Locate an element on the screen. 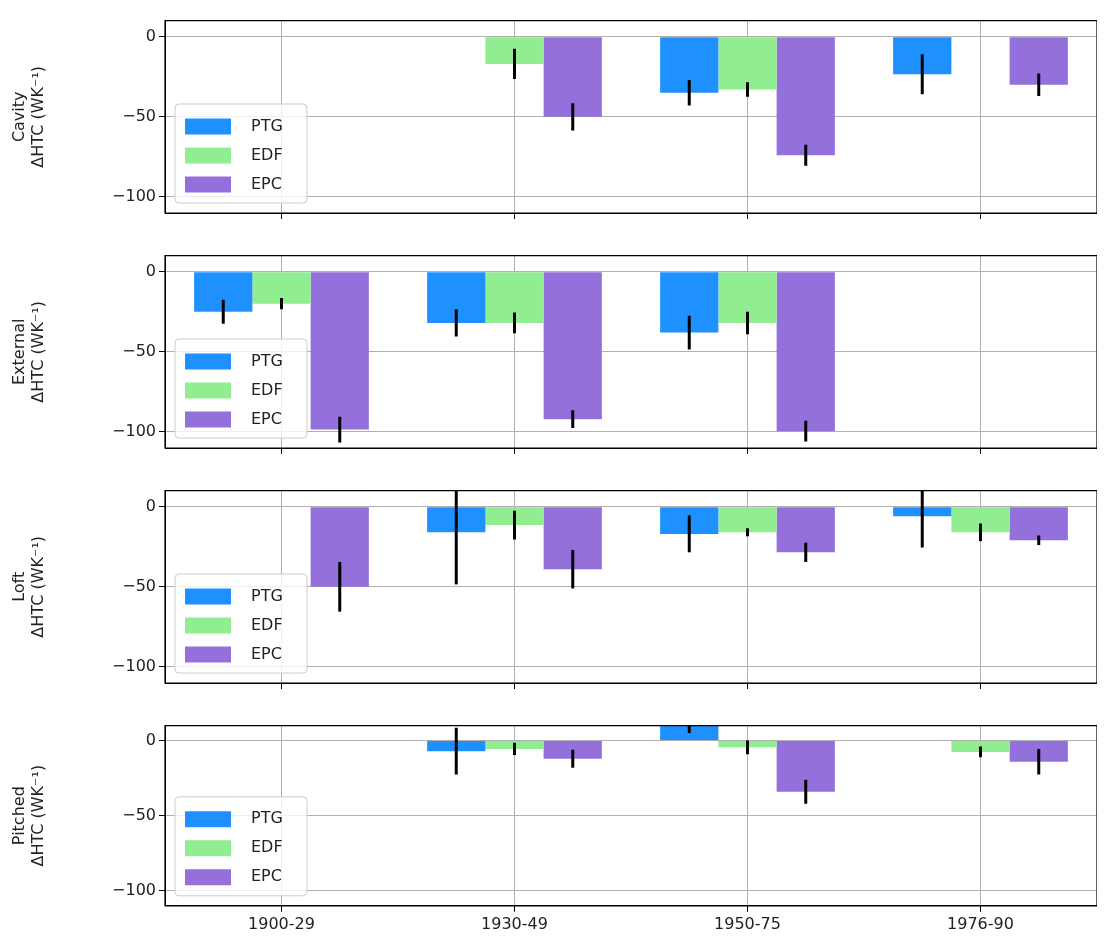 The width and height of the screenshot is (1105, 949). y-axis-title: Loft ΔHTC (WK⁻¹) is located at coordinates (27, 586).